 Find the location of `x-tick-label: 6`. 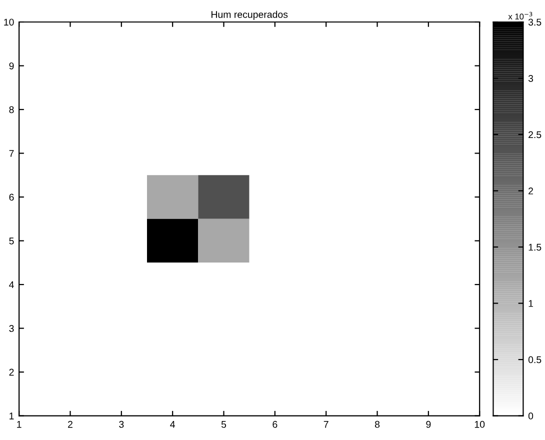

x-tick-label: 6 is located at coordinates (275, 424).